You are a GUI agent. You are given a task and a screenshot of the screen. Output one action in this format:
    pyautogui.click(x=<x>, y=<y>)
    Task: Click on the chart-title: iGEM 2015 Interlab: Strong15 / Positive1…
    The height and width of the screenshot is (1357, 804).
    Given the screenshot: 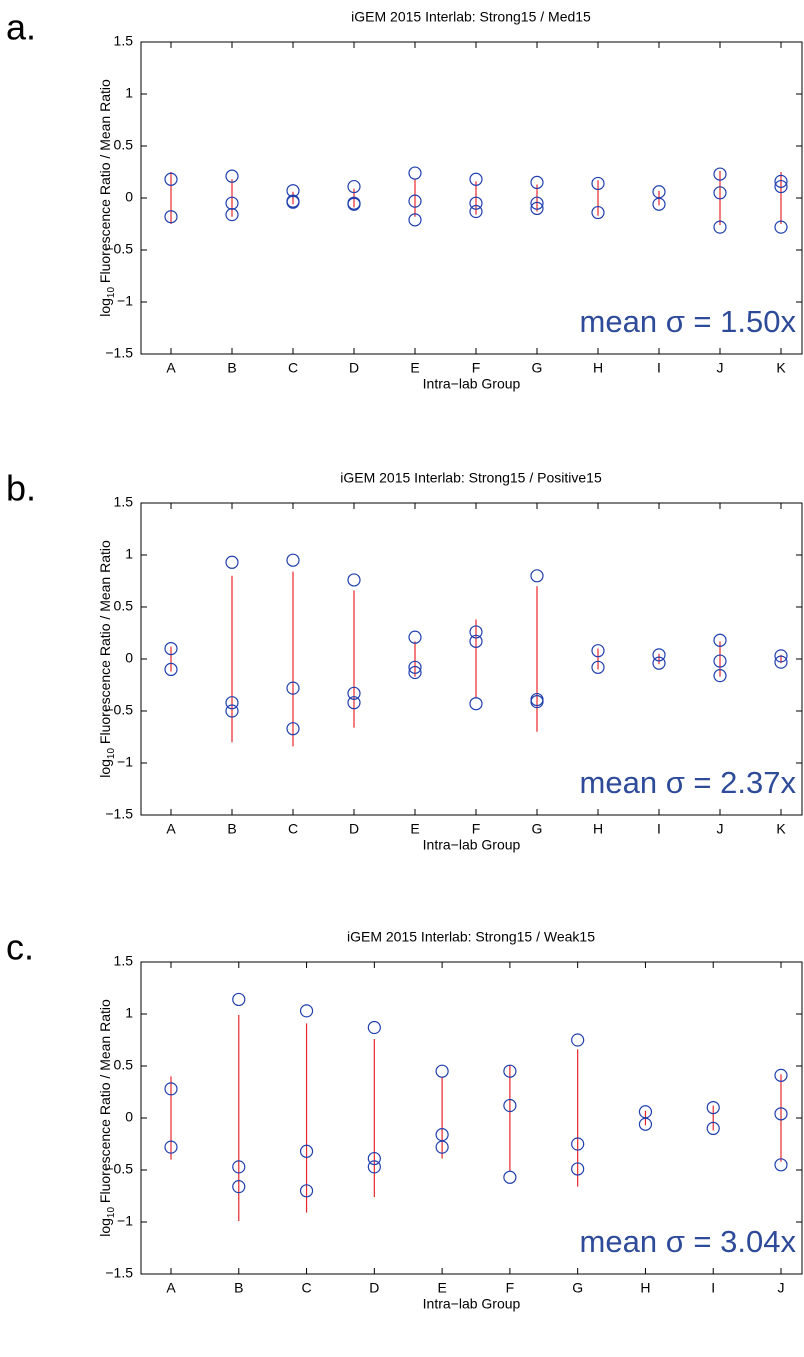 What is the action you would take?
    pyautogui.click(x=471, y=478)
    